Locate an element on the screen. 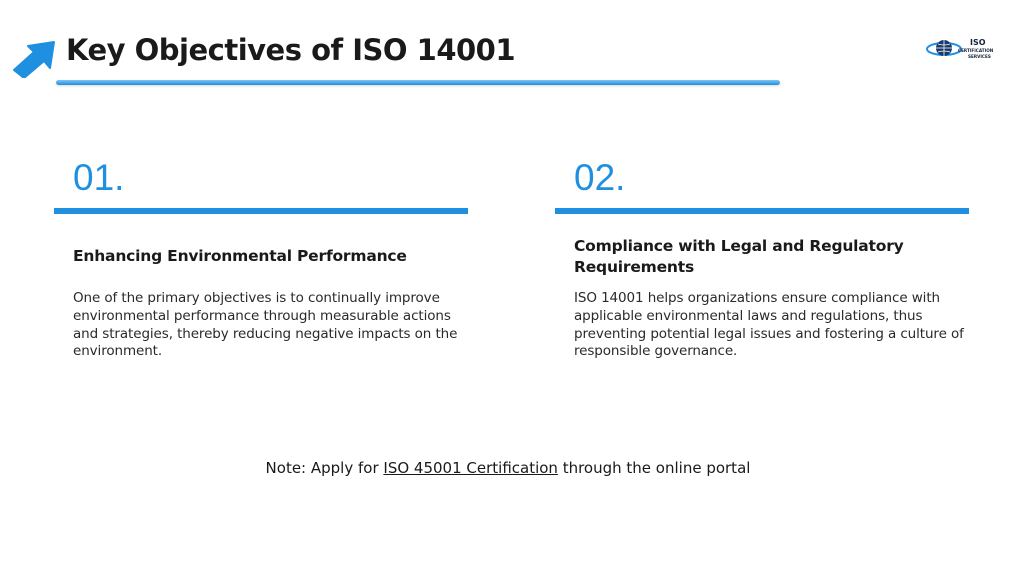 The image size is (1024, 576). page-title: Key Objectives of ISO 14001 is located at coordinates (291, 50).